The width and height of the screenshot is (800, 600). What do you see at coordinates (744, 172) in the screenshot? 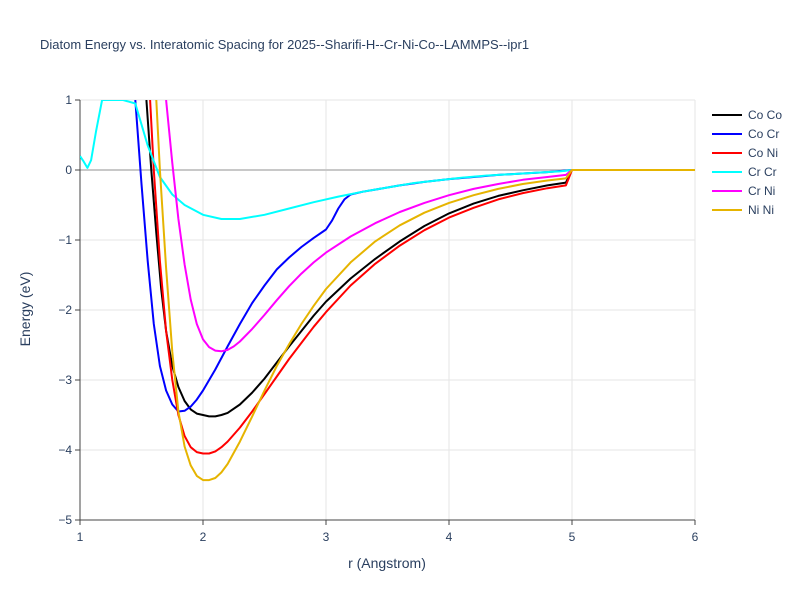
I see `legend-item-cr-cr: Cr Cr` at bounding box center [744, 172].